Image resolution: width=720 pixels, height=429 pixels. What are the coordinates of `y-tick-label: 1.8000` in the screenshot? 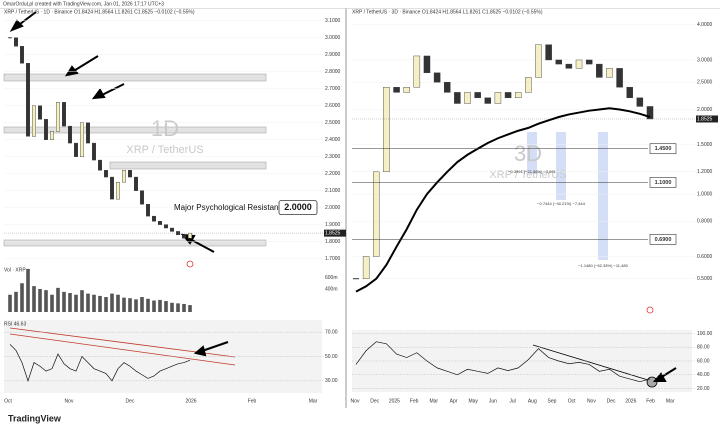 It's located at (333, 242).